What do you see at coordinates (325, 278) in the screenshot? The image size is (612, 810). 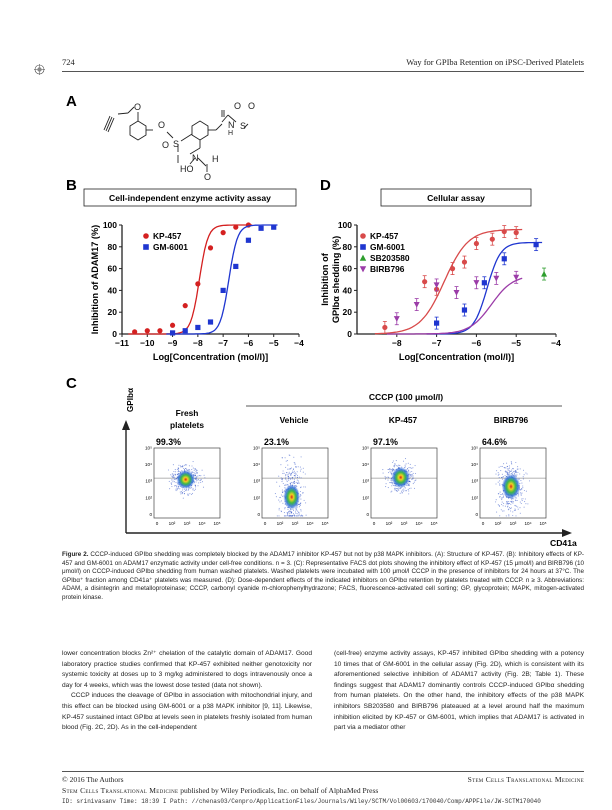 I see `y-axis-label-line1: Inhibition of` at bounding box center [325, 278].